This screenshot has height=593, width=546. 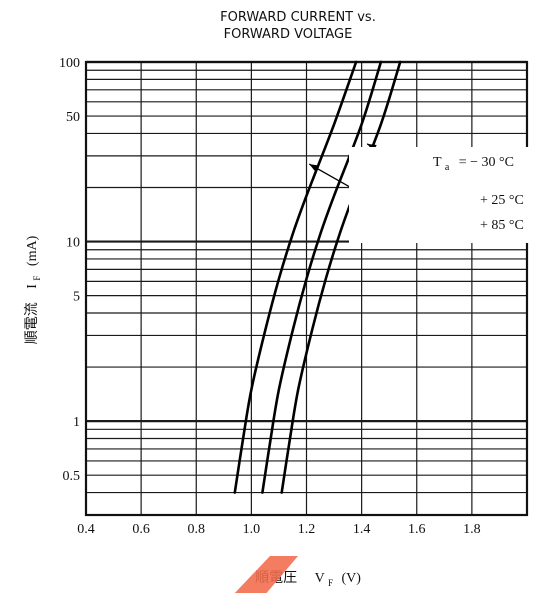 I want to click on legend-label-plus85: + 85 °C, so click(x=502, y=225).